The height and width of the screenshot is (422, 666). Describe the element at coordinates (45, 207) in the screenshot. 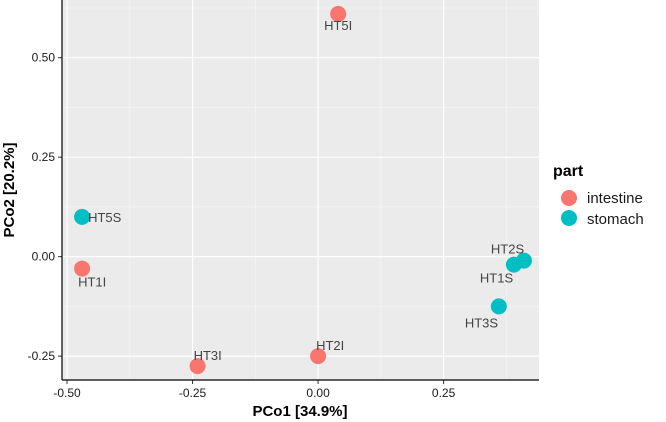

I see `y-axis: -0.25 0.00 0.25 0.50` at that location.